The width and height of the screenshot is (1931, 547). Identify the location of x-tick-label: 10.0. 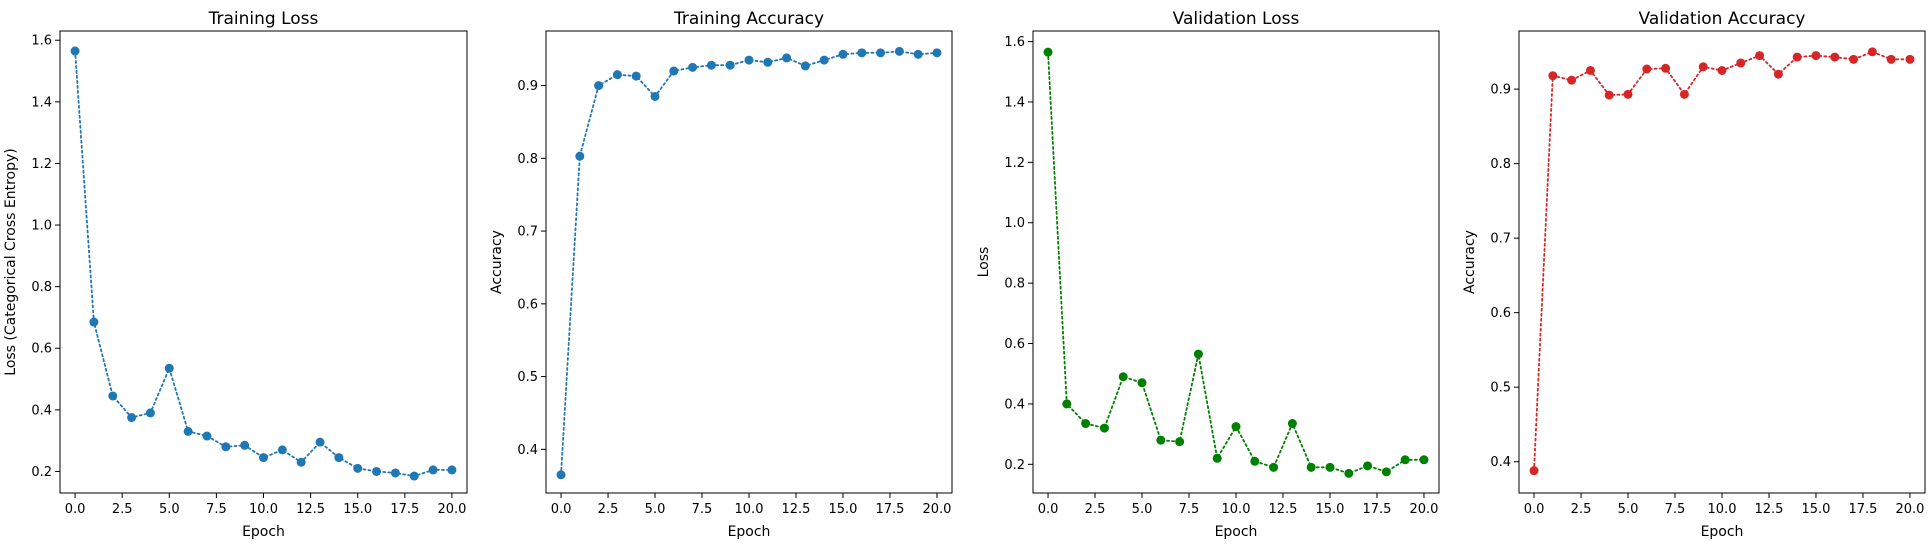
(1722, 509).